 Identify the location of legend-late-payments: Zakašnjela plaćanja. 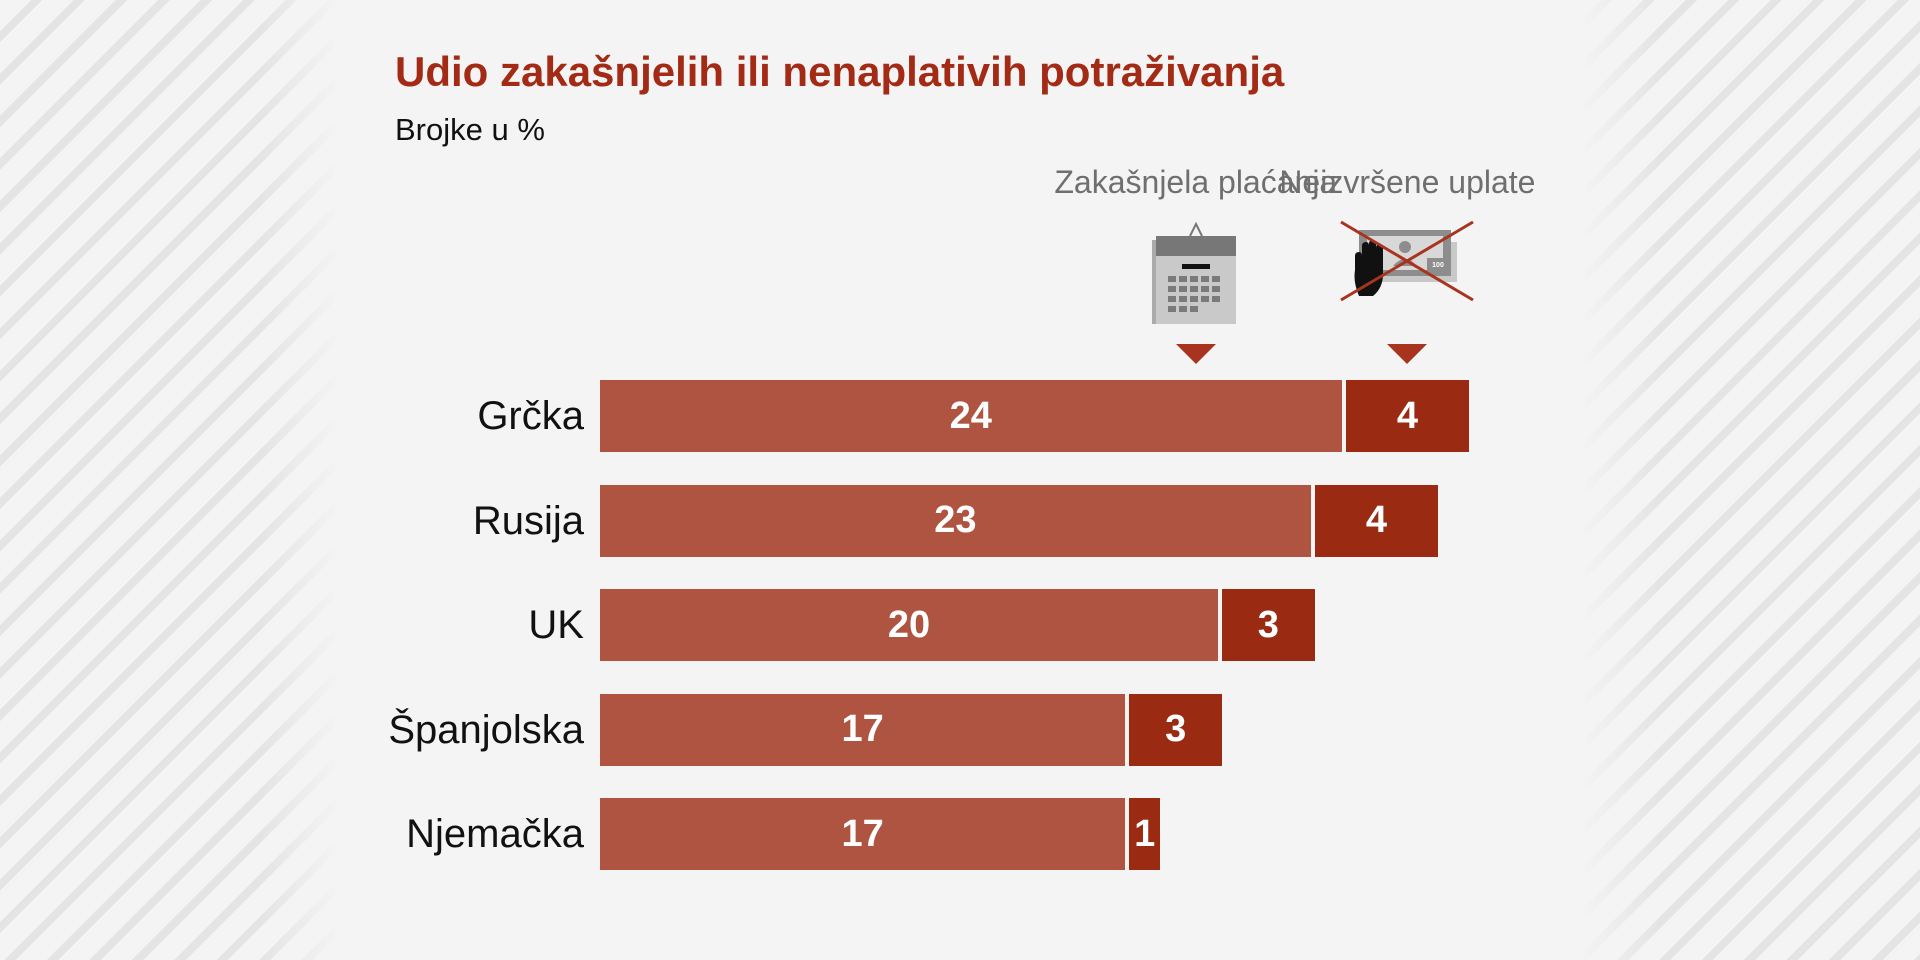
(1196, 182).